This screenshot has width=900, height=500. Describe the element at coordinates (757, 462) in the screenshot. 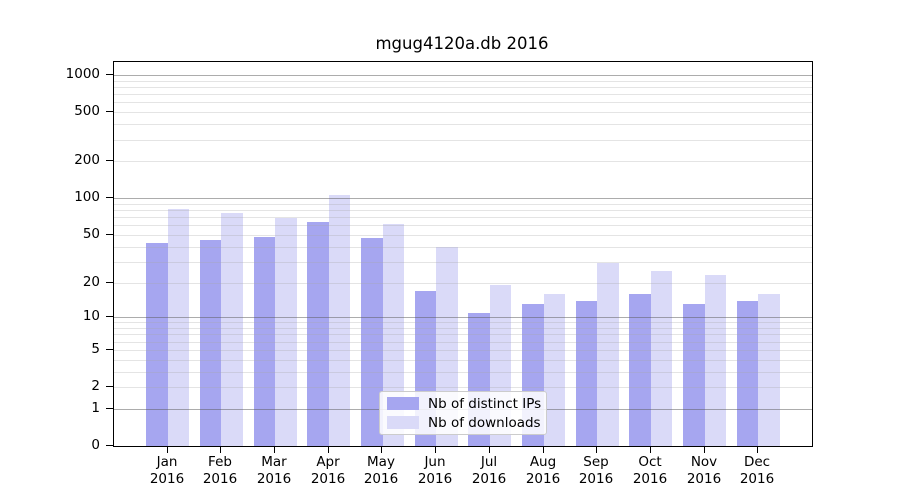

I see `x-tick-month: Dec` at that location.